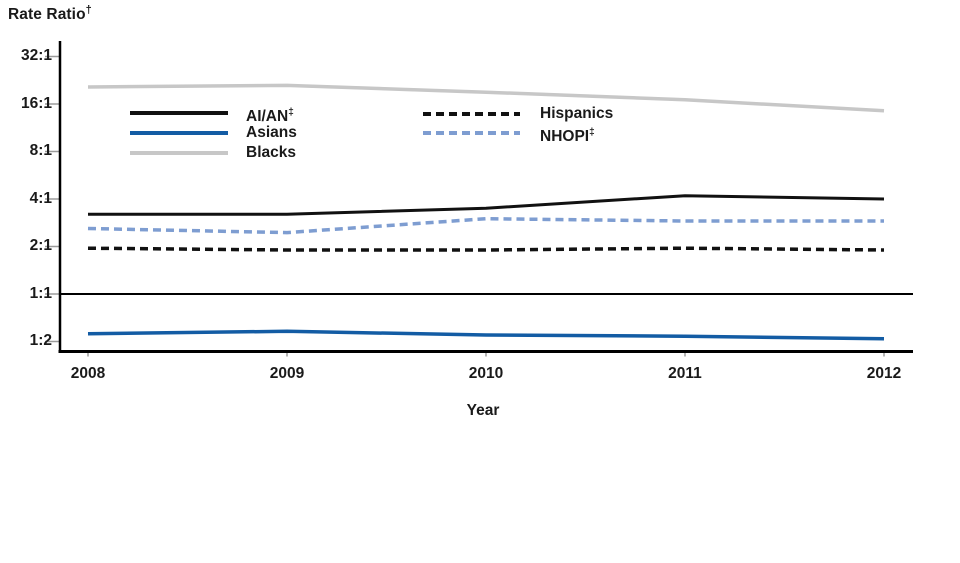  I want to click on legend-line-hispanics, so click(471, 114).